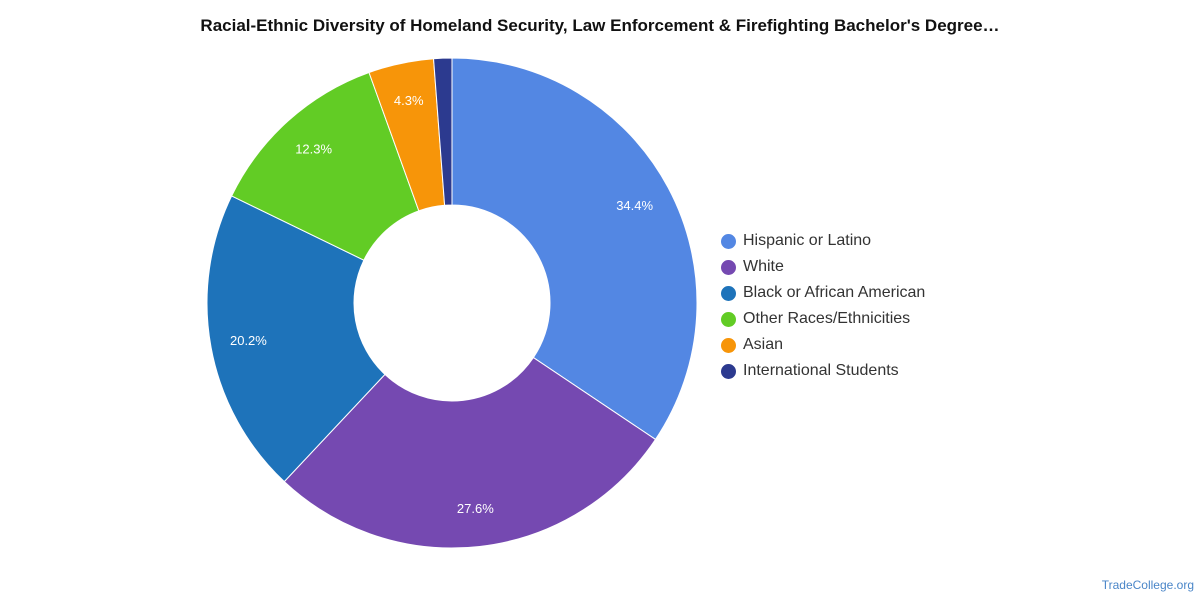 This screenshot has width=1200, height=600. Describe the element at coordinates (325, 166) in the screenshot. I see `pie-slice-other-races-ethnicities` at that location.